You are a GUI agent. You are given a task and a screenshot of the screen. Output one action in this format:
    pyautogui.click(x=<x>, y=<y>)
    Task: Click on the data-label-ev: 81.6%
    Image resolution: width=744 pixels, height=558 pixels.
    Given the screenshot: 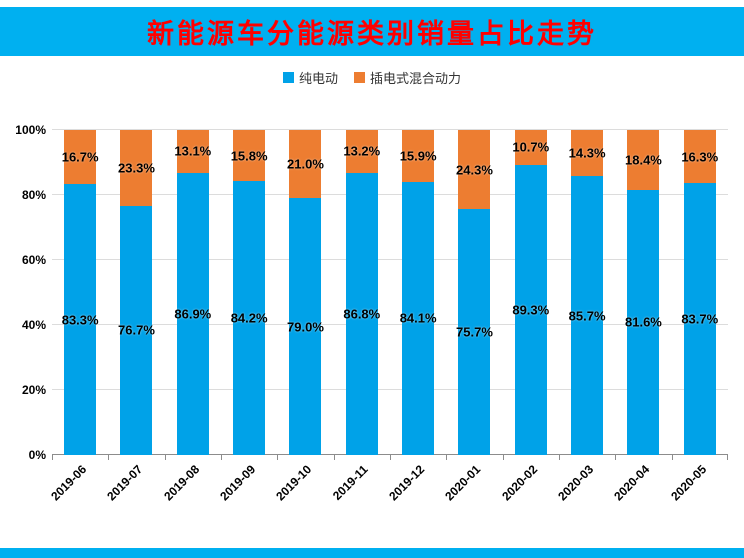 What is the action you would take?
    pyautogui.click(x=643, y=322)
    